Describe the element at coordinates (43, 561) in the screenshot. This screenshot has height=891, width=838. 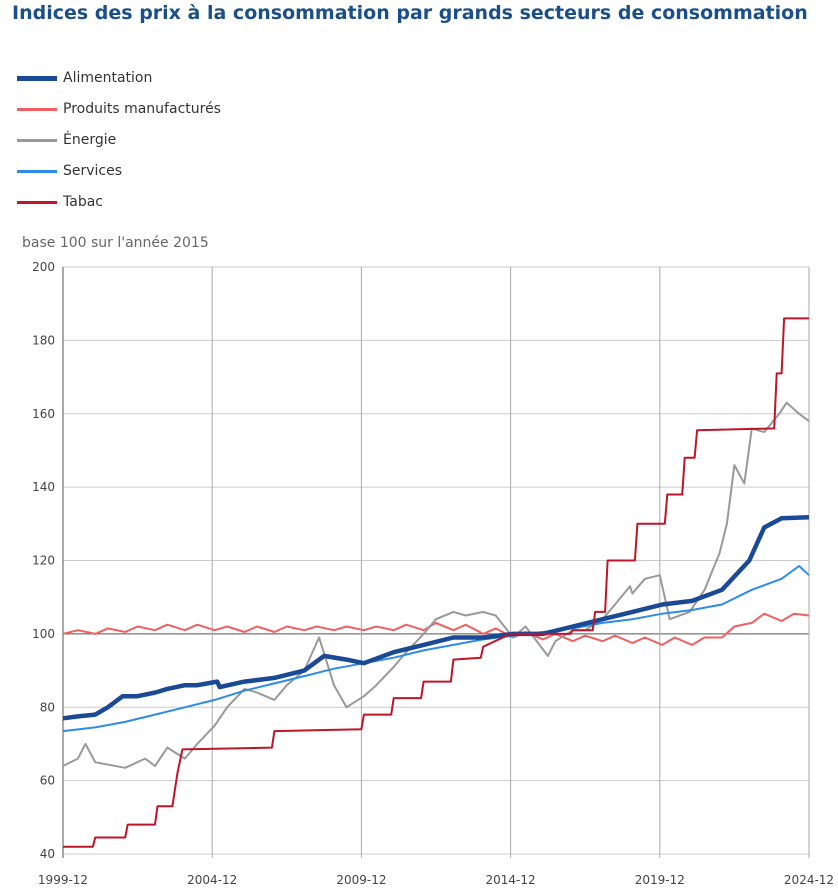
I see `y-tick-label: 120` at that location.